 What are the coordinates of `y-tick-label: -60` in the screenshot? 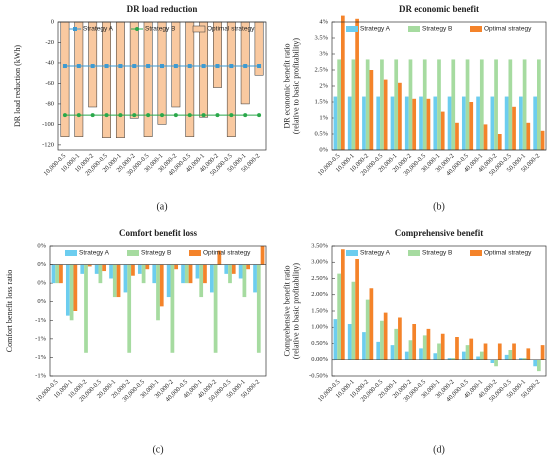 It's located at (49, 83).